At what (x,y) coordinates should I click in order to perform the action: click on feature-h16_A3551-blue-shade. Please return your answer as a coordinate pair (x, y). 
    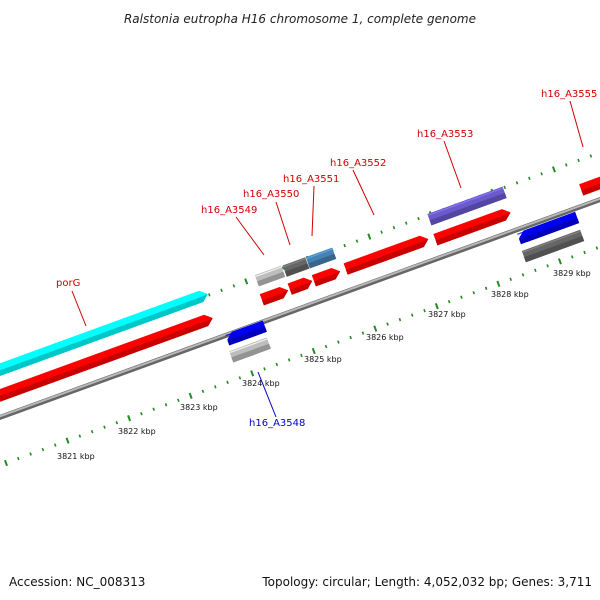
    Looking at the image, I should click on (322, 261).